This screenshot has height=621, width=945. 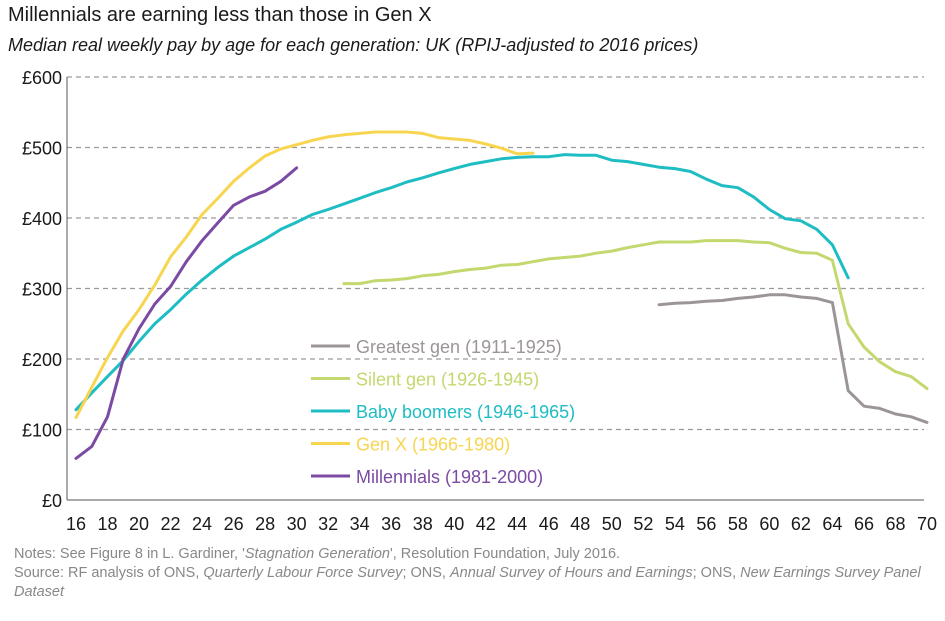 I want to click on y-tick-label: £600, so click(x=42, y=78).